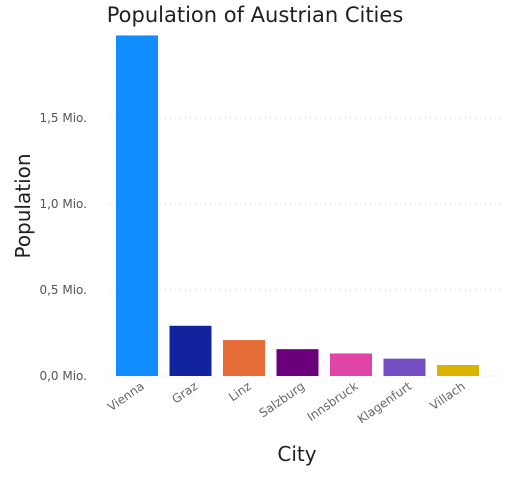  What do you see at coordinates (63, 247) in the screenshot?
I see `y-axis-ticks: 0,0 Mio. 0,5 Mio. 1,0 Mio. 1,5 Mio.` at bounding box center [63, 247].